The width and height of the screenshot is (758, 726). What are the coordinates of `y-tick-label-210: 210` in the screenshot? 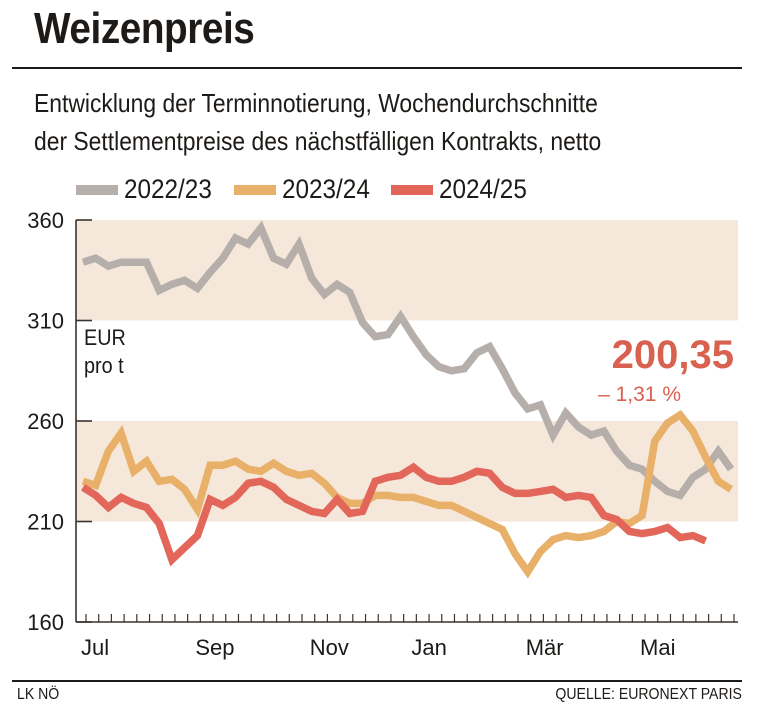 It's located at (45, 522).